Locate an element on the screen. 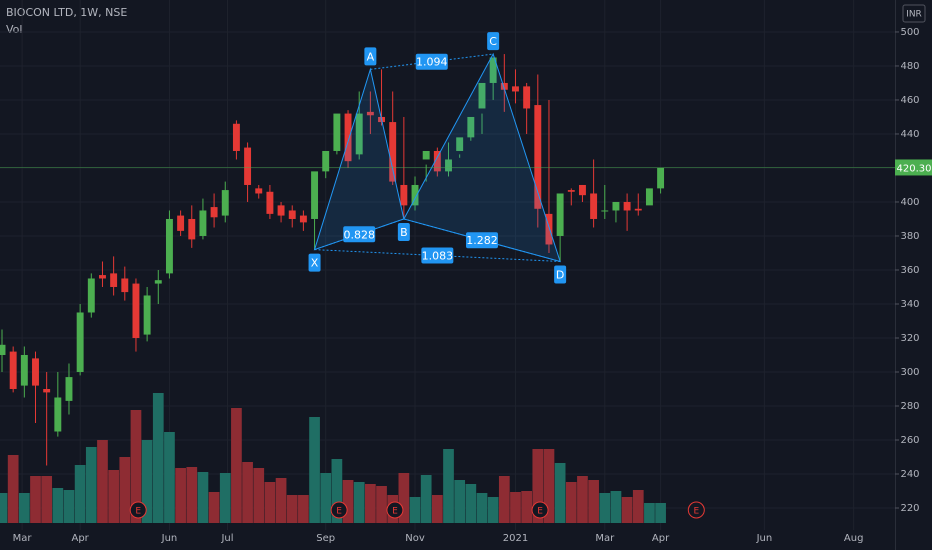 The width and height of the screenshot is (932, 550). y-tick-label: 240 is located at coordinates (909, 474).